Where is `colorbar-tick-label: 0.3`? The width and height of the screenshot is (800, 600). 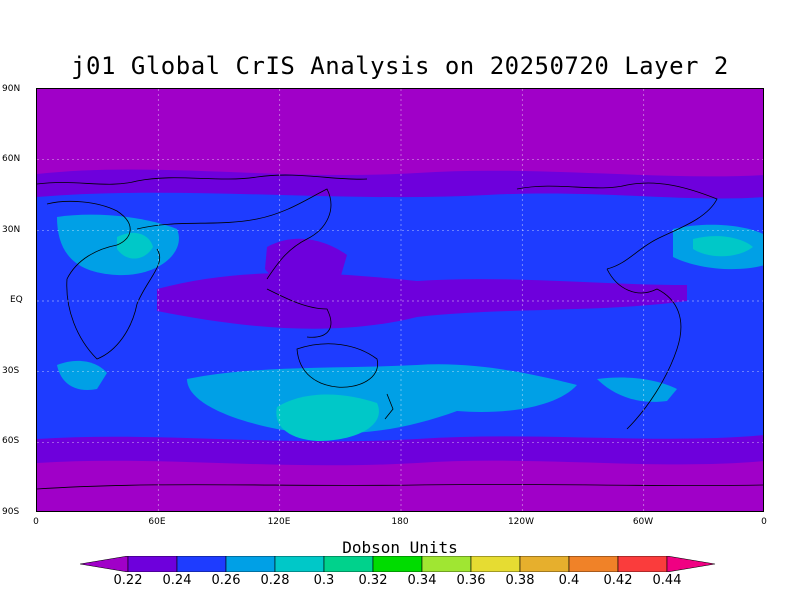
colorbar-tick-label: 0.3 is located at coordinates (324, 580).